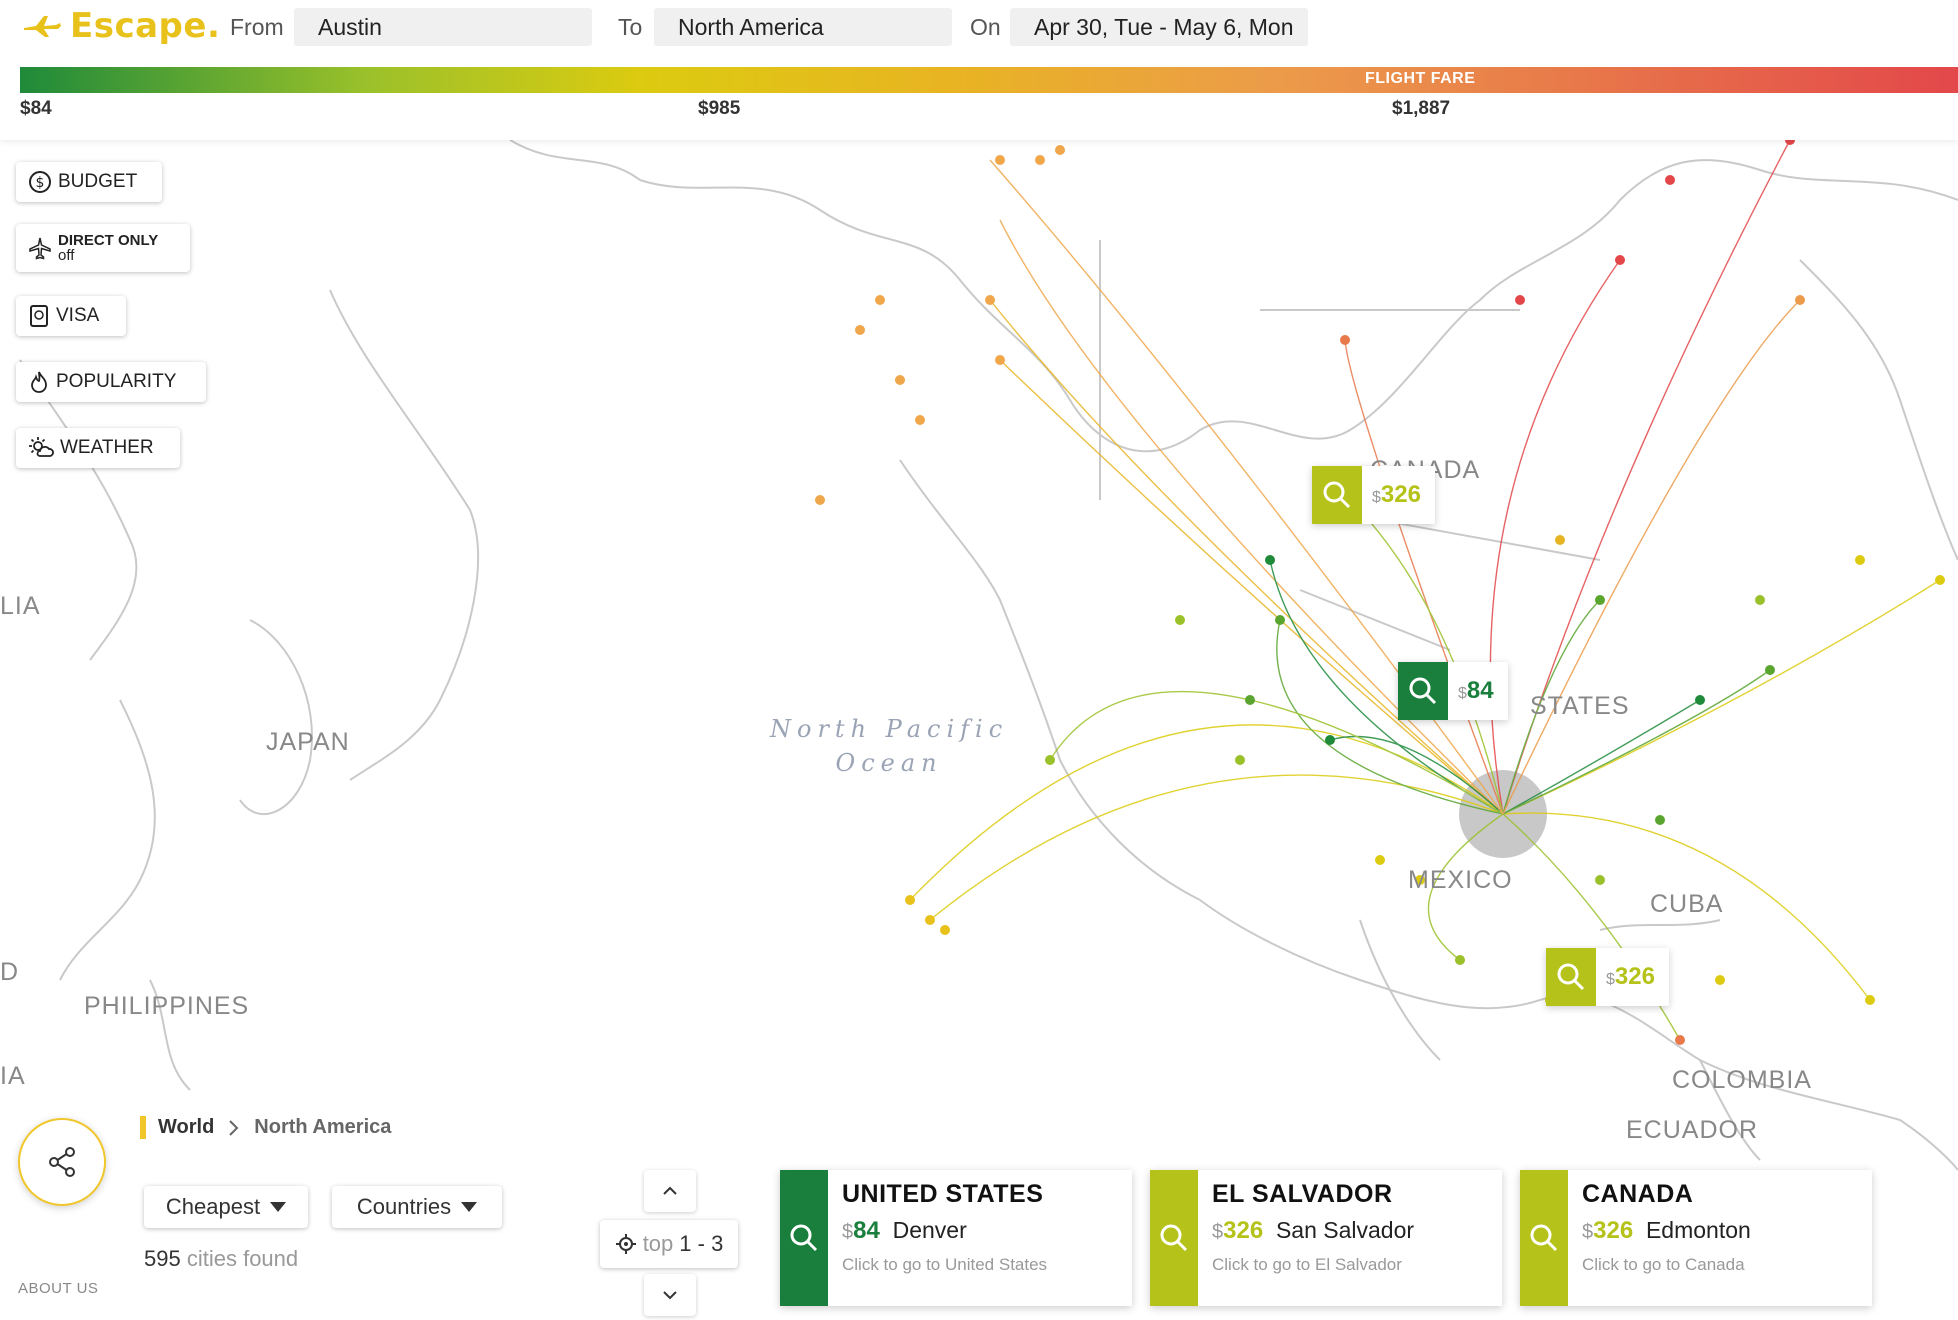 This screenshot has height=1320, width=1958. I want to click on on-label: On, so click(985, 27).